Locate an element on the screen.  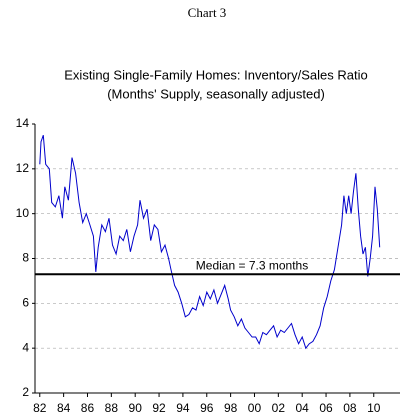
y-tick-label: 8 is located at coordinates (25, 258).